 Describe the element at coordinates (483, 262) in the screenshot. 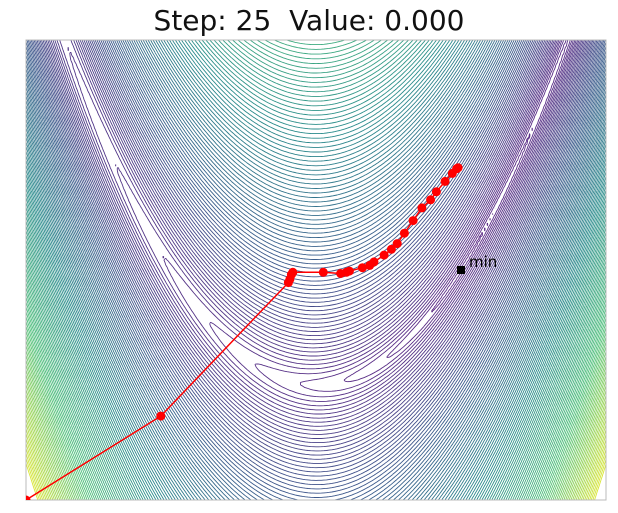

I see `minimum-label: min` at that location.